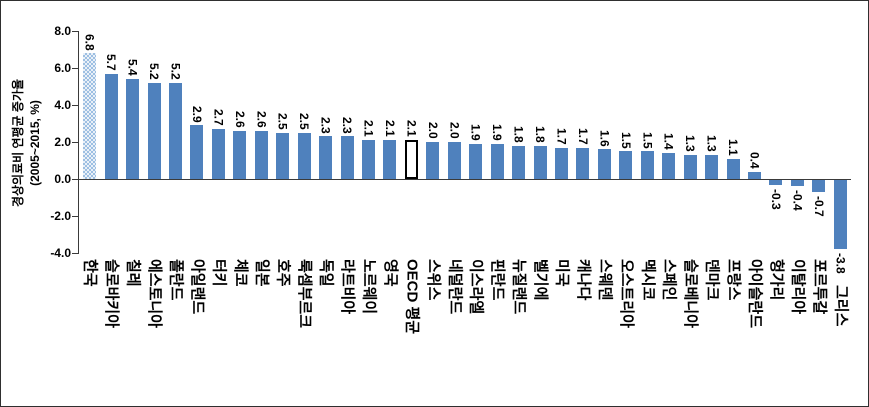  I want to click on category-label: 이탈리아, so click(798, 287).